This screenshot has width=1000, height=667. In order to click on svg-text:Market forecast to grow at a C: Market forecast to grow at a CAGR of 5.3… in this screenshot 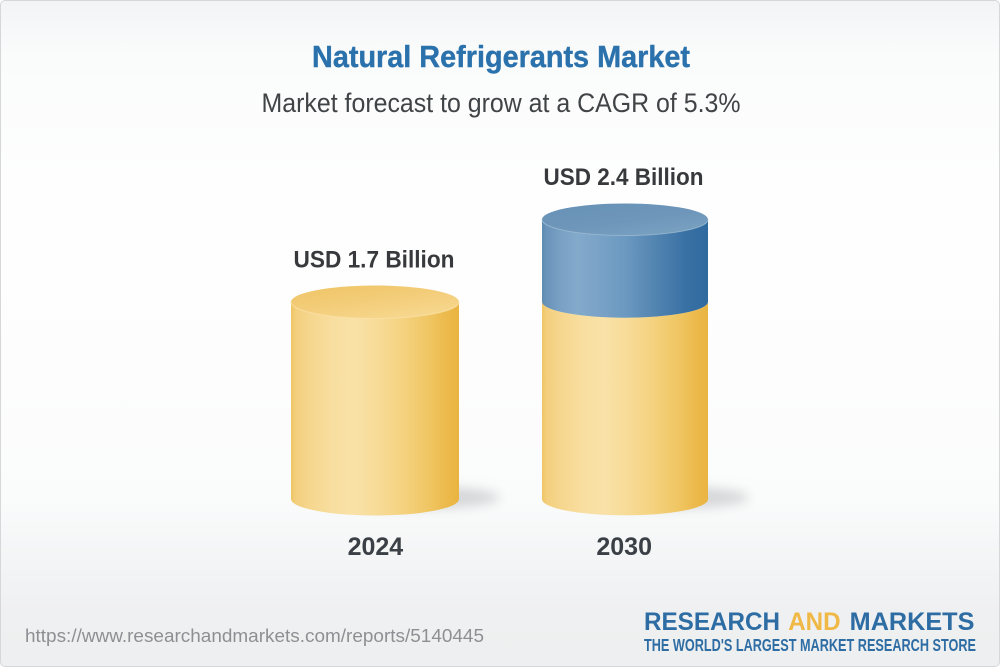, I will do `click(501, 103)`.